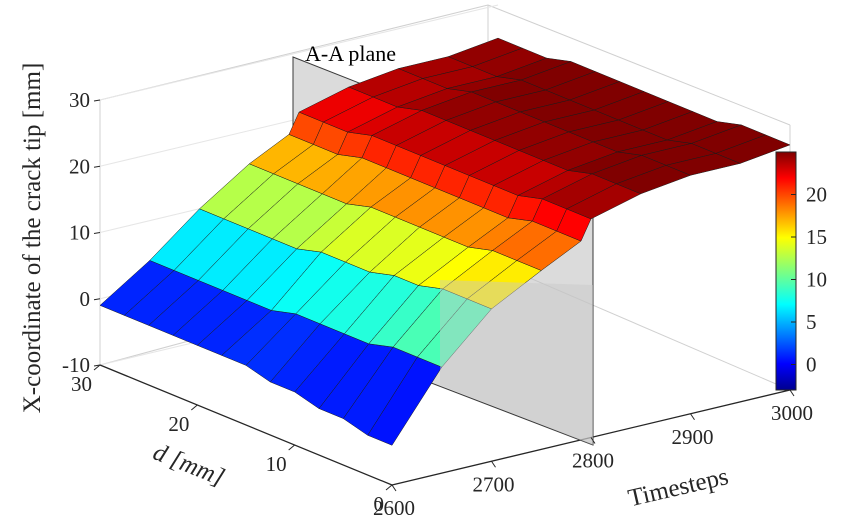 The width and height of the screenshot is (861, 527). I want to click on d-tick-label: 0, so click(379, 504).